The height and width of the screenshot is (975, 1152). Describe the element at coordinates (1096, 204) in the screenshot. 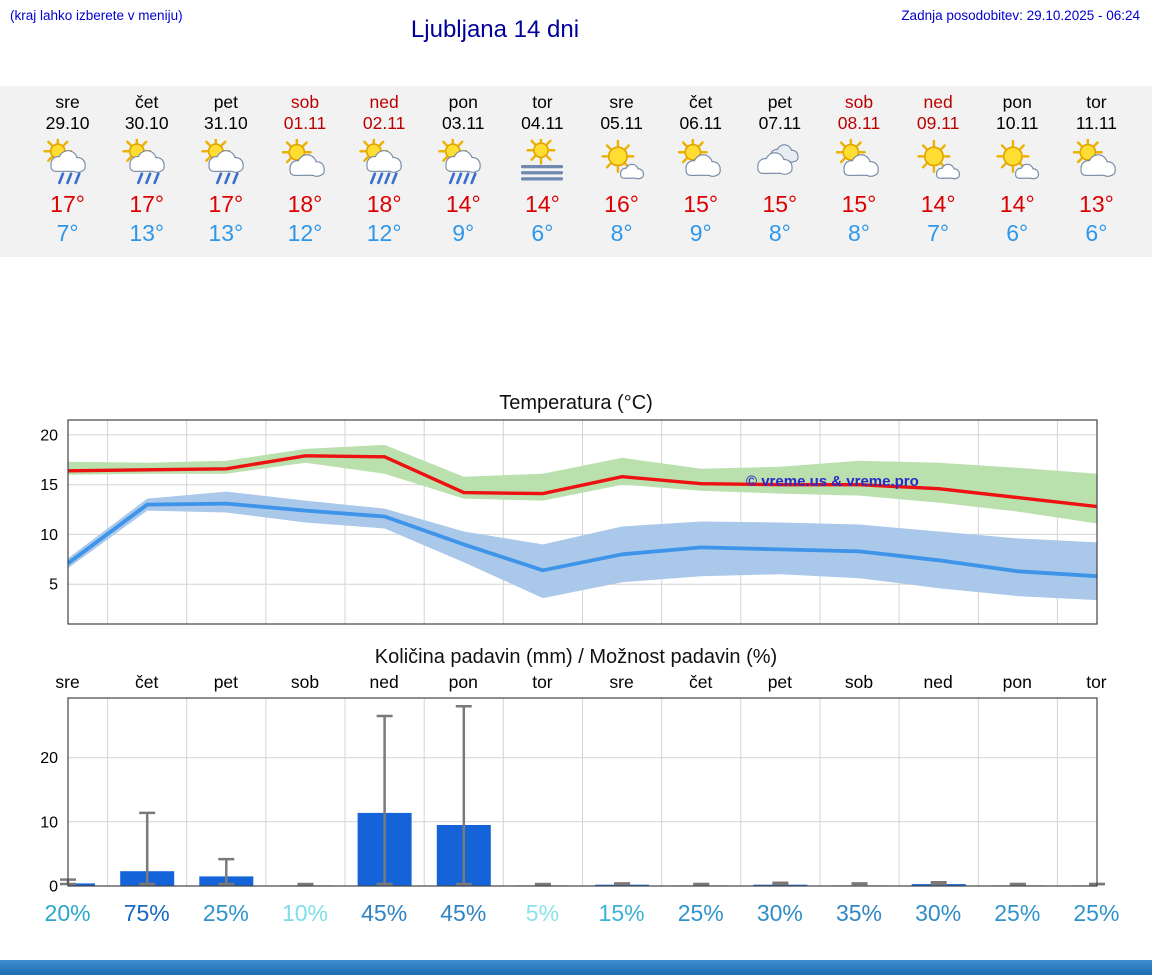

I see `high-temp: 13°` at that location.